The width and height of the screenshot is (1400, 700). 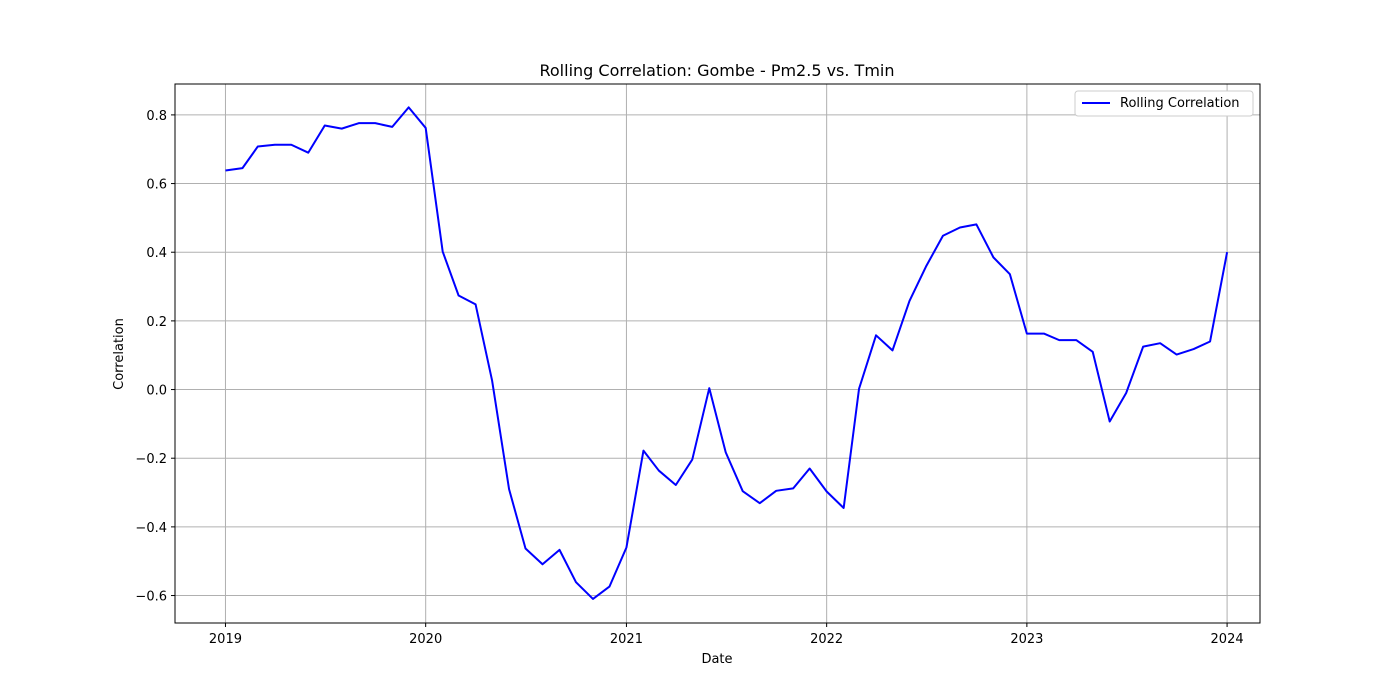 I want to click on y-axis-label: Correlation, so click(x=119, y=354).